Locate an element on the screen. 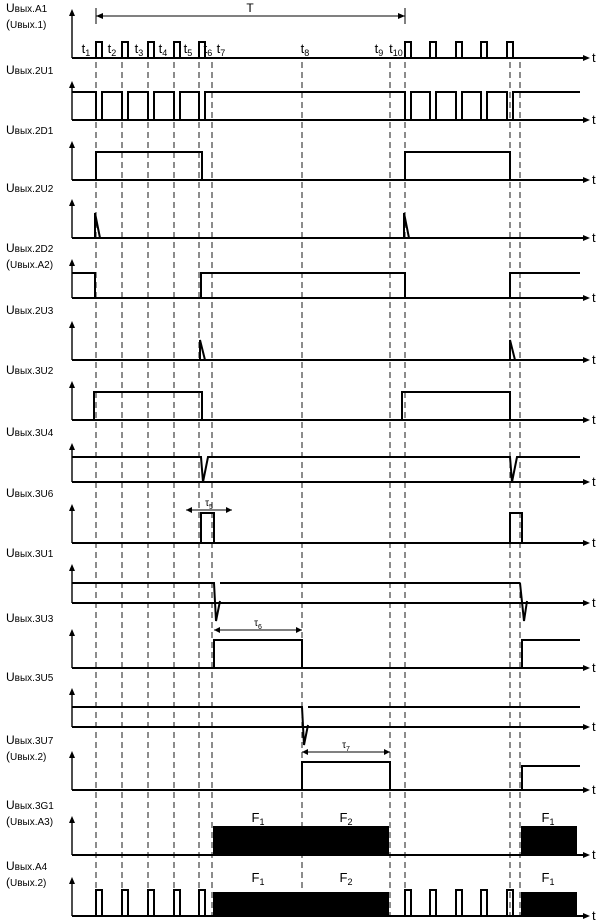  tau7-label: τ7 is located at coordinates (346, 746).